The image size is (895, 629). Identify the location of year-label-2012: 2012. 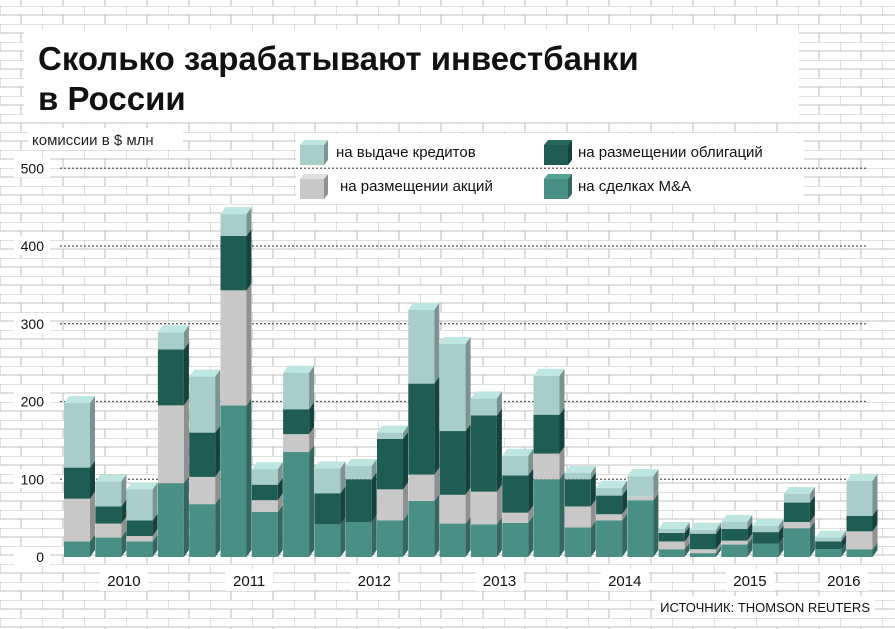
(374, 581).